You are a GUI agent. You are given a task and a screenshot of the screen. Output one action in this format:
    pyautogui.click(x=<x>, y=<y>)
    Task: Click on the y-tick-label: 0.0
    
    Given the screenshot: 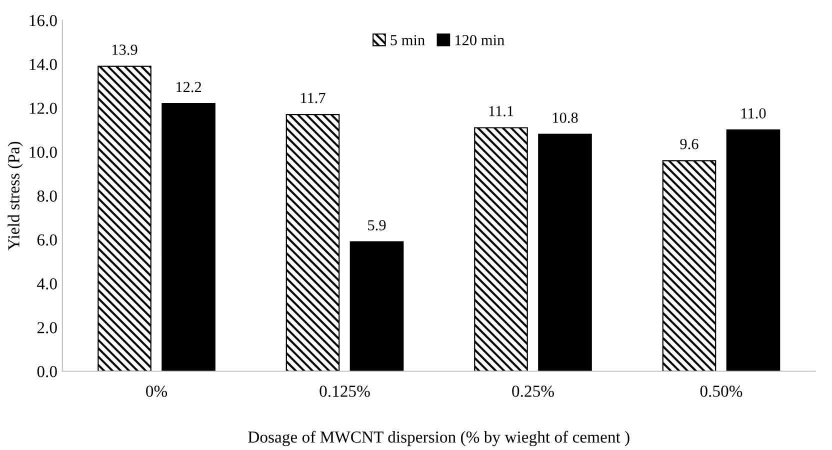 What is the action you would take?
    pyautogui.click(x=47, y=372)
    